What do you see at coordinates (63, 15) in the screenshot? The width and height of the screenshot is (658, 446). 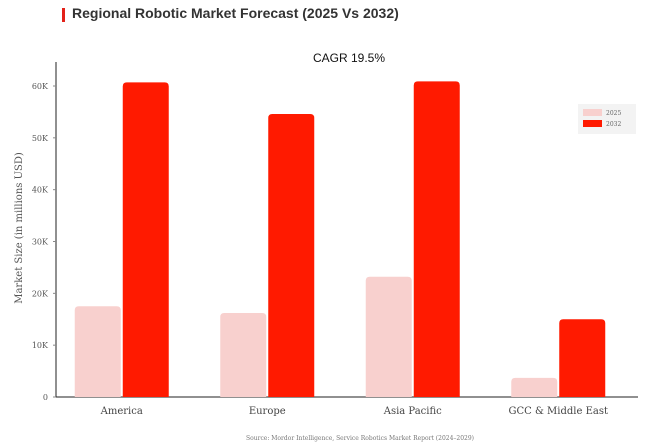 I see `title-accent-bar` at bounding box center [63, 15].